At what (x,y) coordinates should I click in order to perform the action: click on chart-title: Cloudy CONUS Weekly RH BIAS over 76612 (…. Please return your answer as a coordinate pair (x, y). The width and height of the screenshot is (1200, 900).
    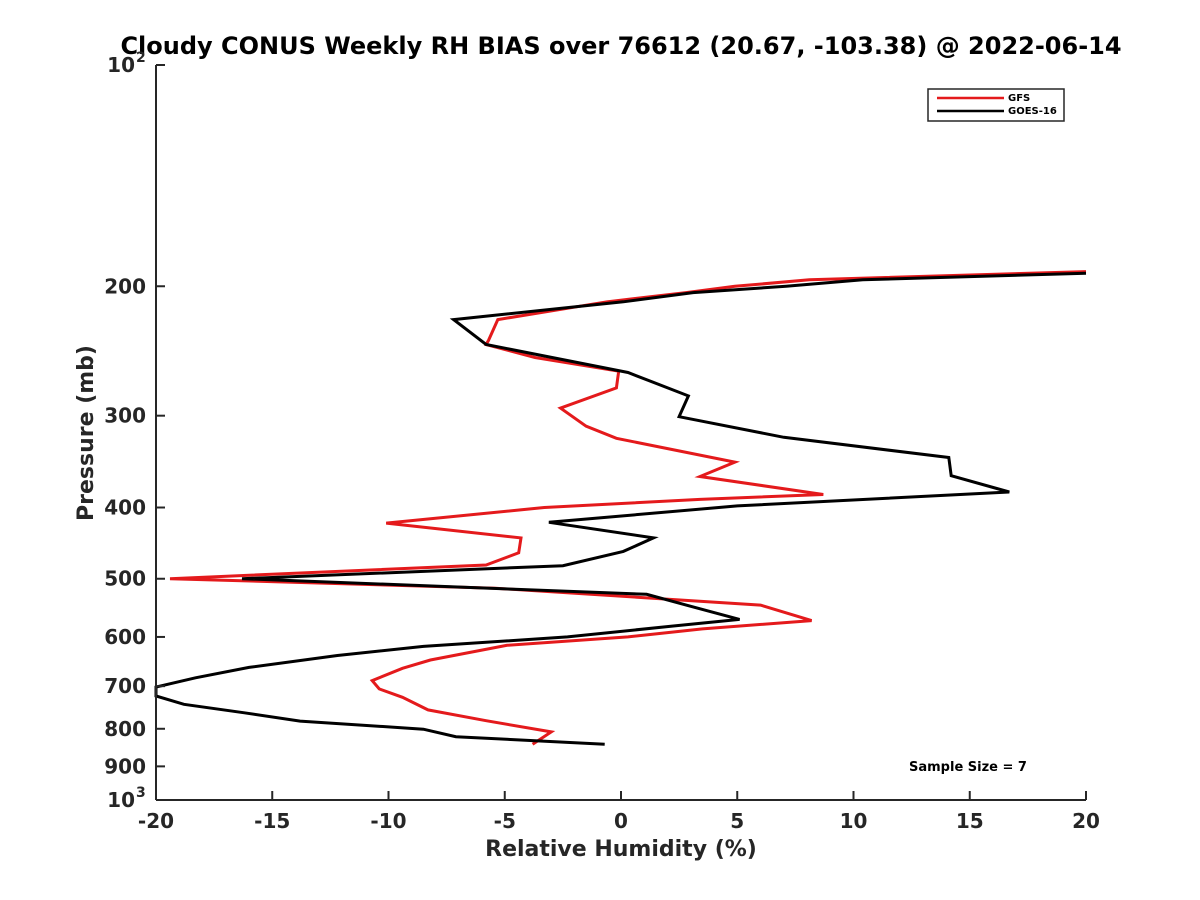
    Looking at the image, I should click on (620, 46).